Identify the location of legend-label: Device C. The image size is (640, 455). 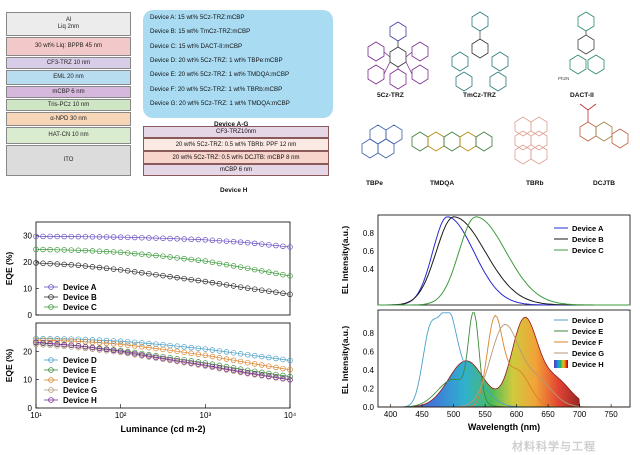
(80, 307).